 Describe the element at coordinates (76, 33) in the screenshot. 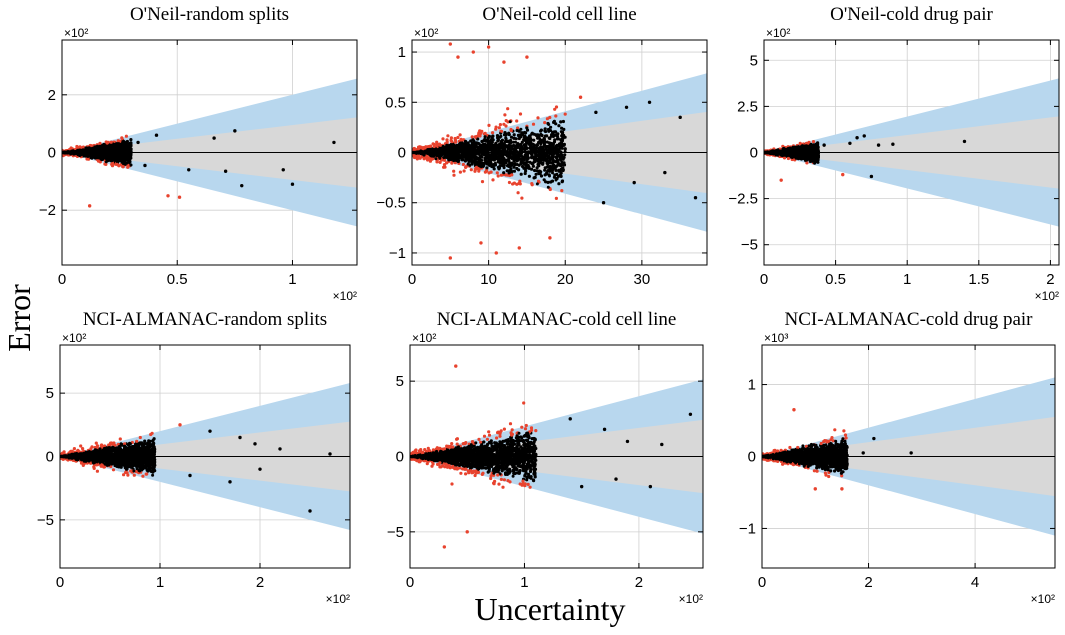

I see `y-axis-multiplier: ×10²` at that location.